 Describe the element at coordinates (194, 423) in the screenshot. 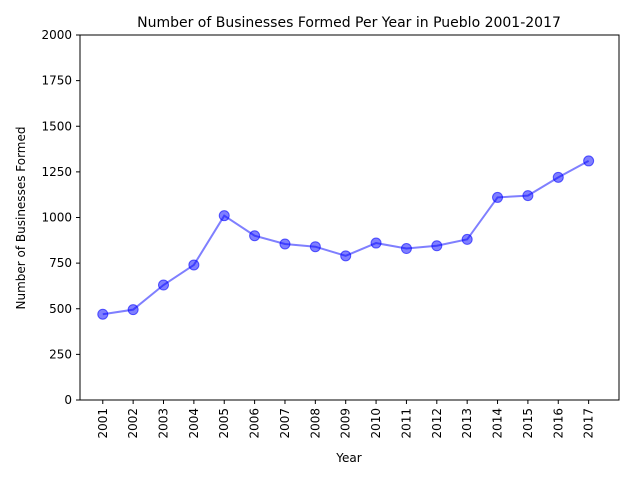

I see `x-tick-label: 2004` at that location.